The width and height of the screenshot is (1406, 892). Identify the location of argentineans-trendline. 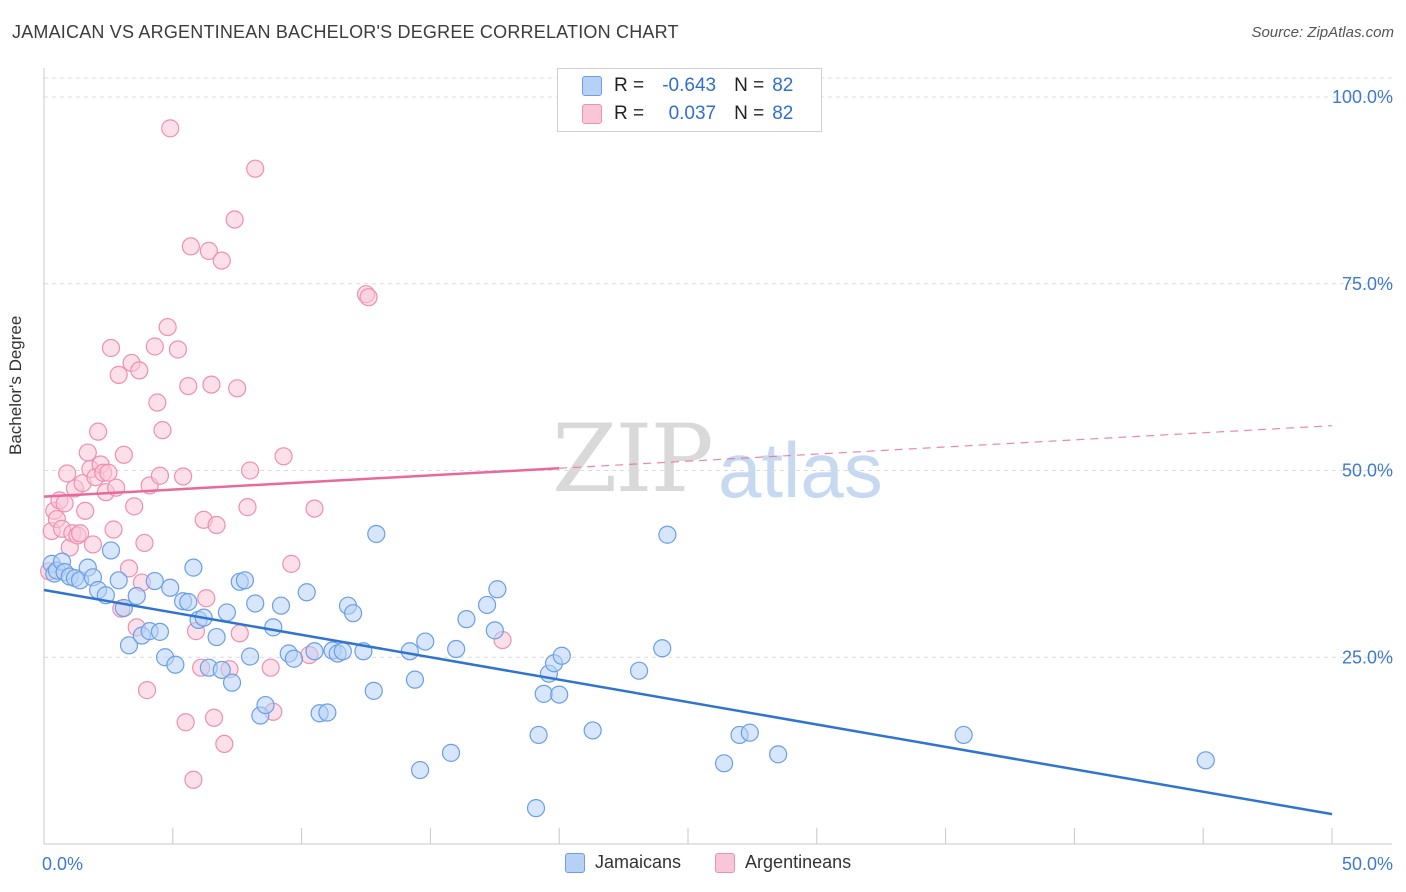
(301, 482).